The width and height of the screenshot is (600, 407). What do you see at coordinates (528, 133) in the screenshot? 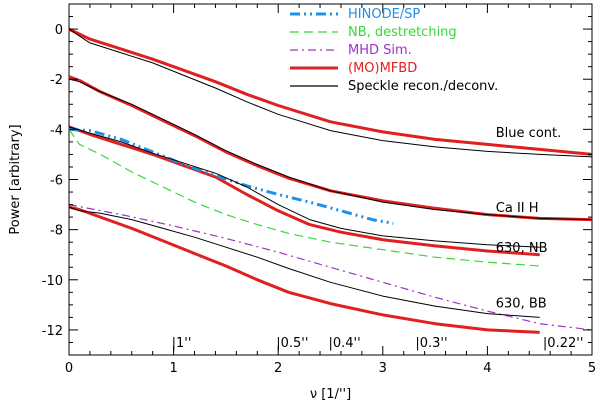
I see `curve-annotation: Blue cont.` at bounding box center [528, 133].